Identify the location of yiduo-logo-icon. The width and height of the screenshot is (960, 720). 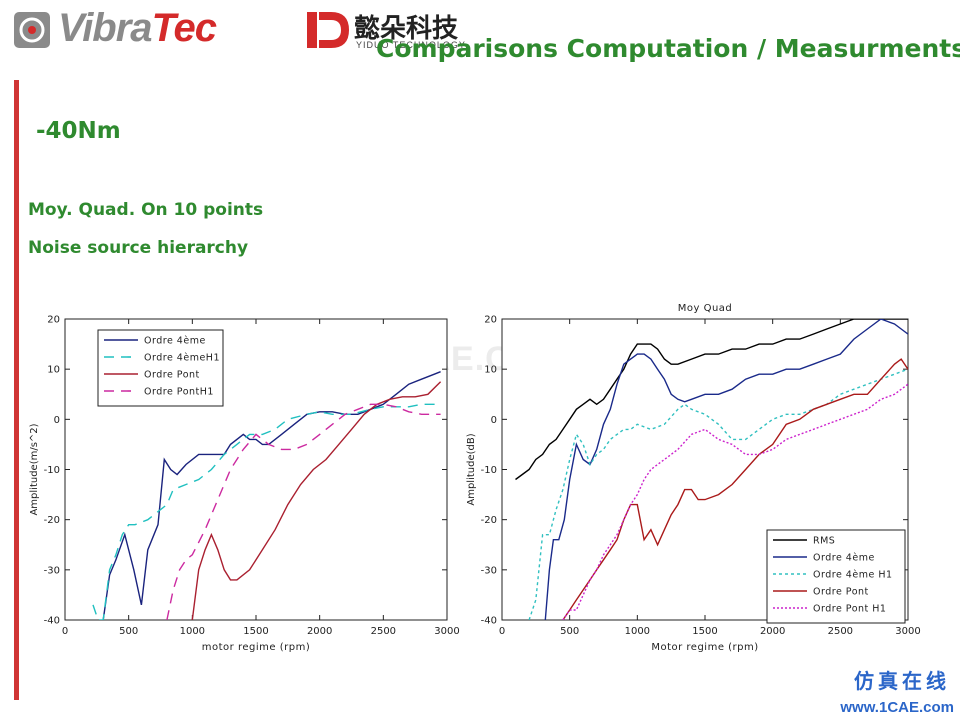
(328, 30).